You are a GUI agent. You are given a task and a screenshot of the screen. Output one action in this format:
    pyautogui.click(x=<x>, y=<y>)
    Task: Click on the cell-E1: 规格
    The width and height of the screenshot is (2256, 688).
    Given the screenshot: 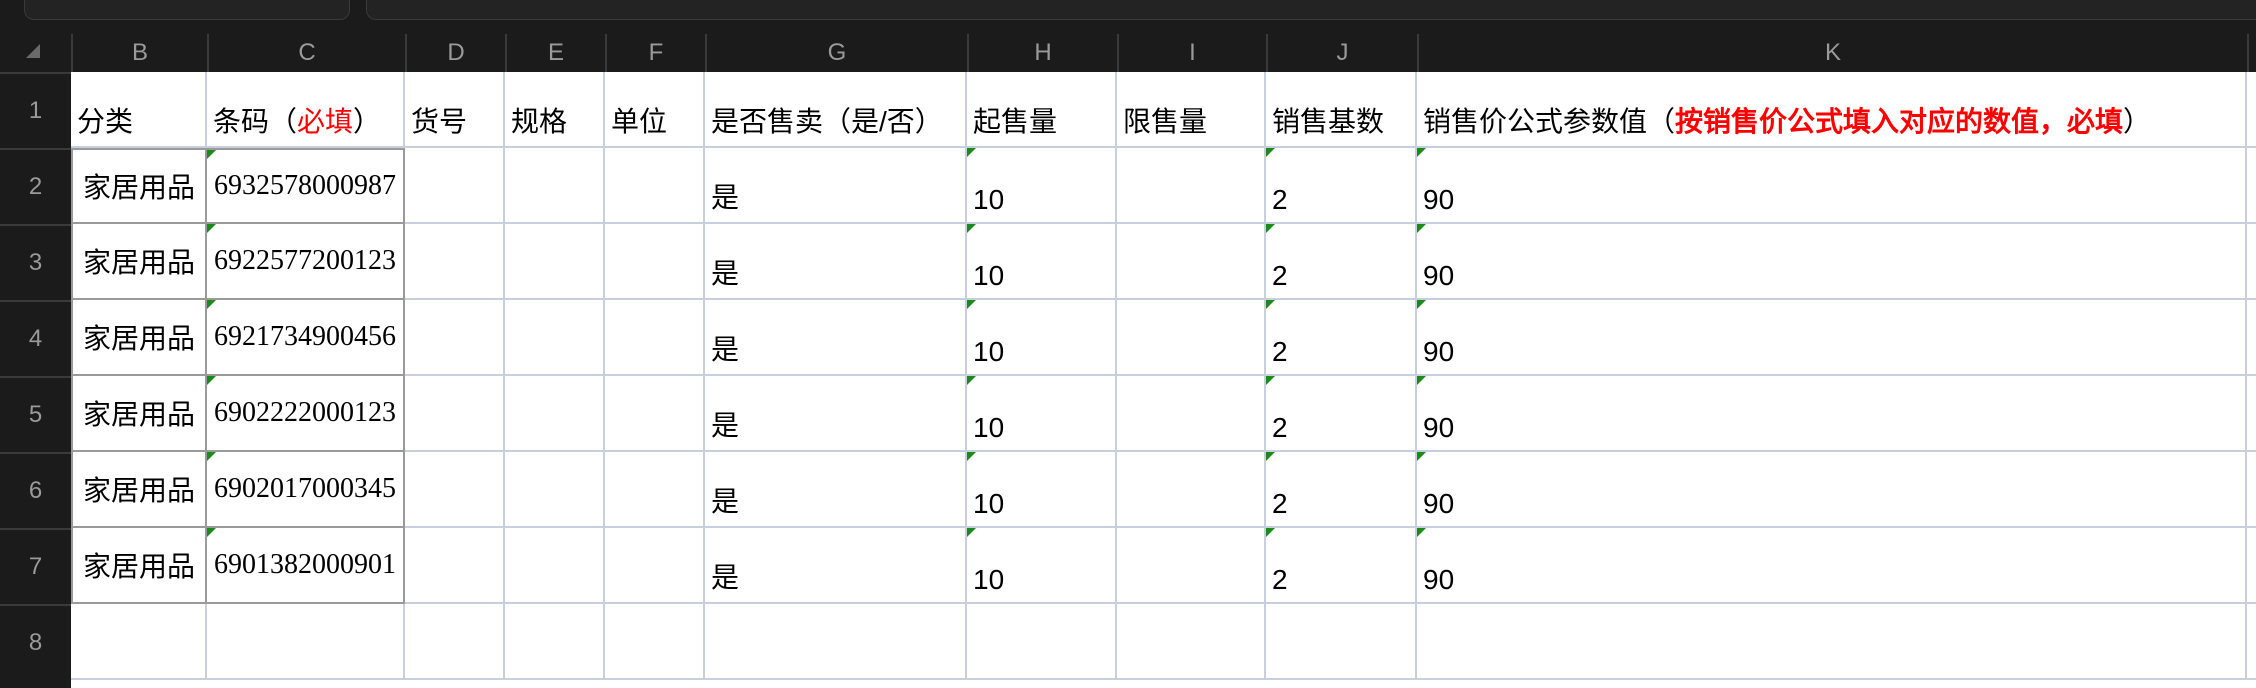 What is the action you would take?
    pyautogui.click(x=555, y=110)
    